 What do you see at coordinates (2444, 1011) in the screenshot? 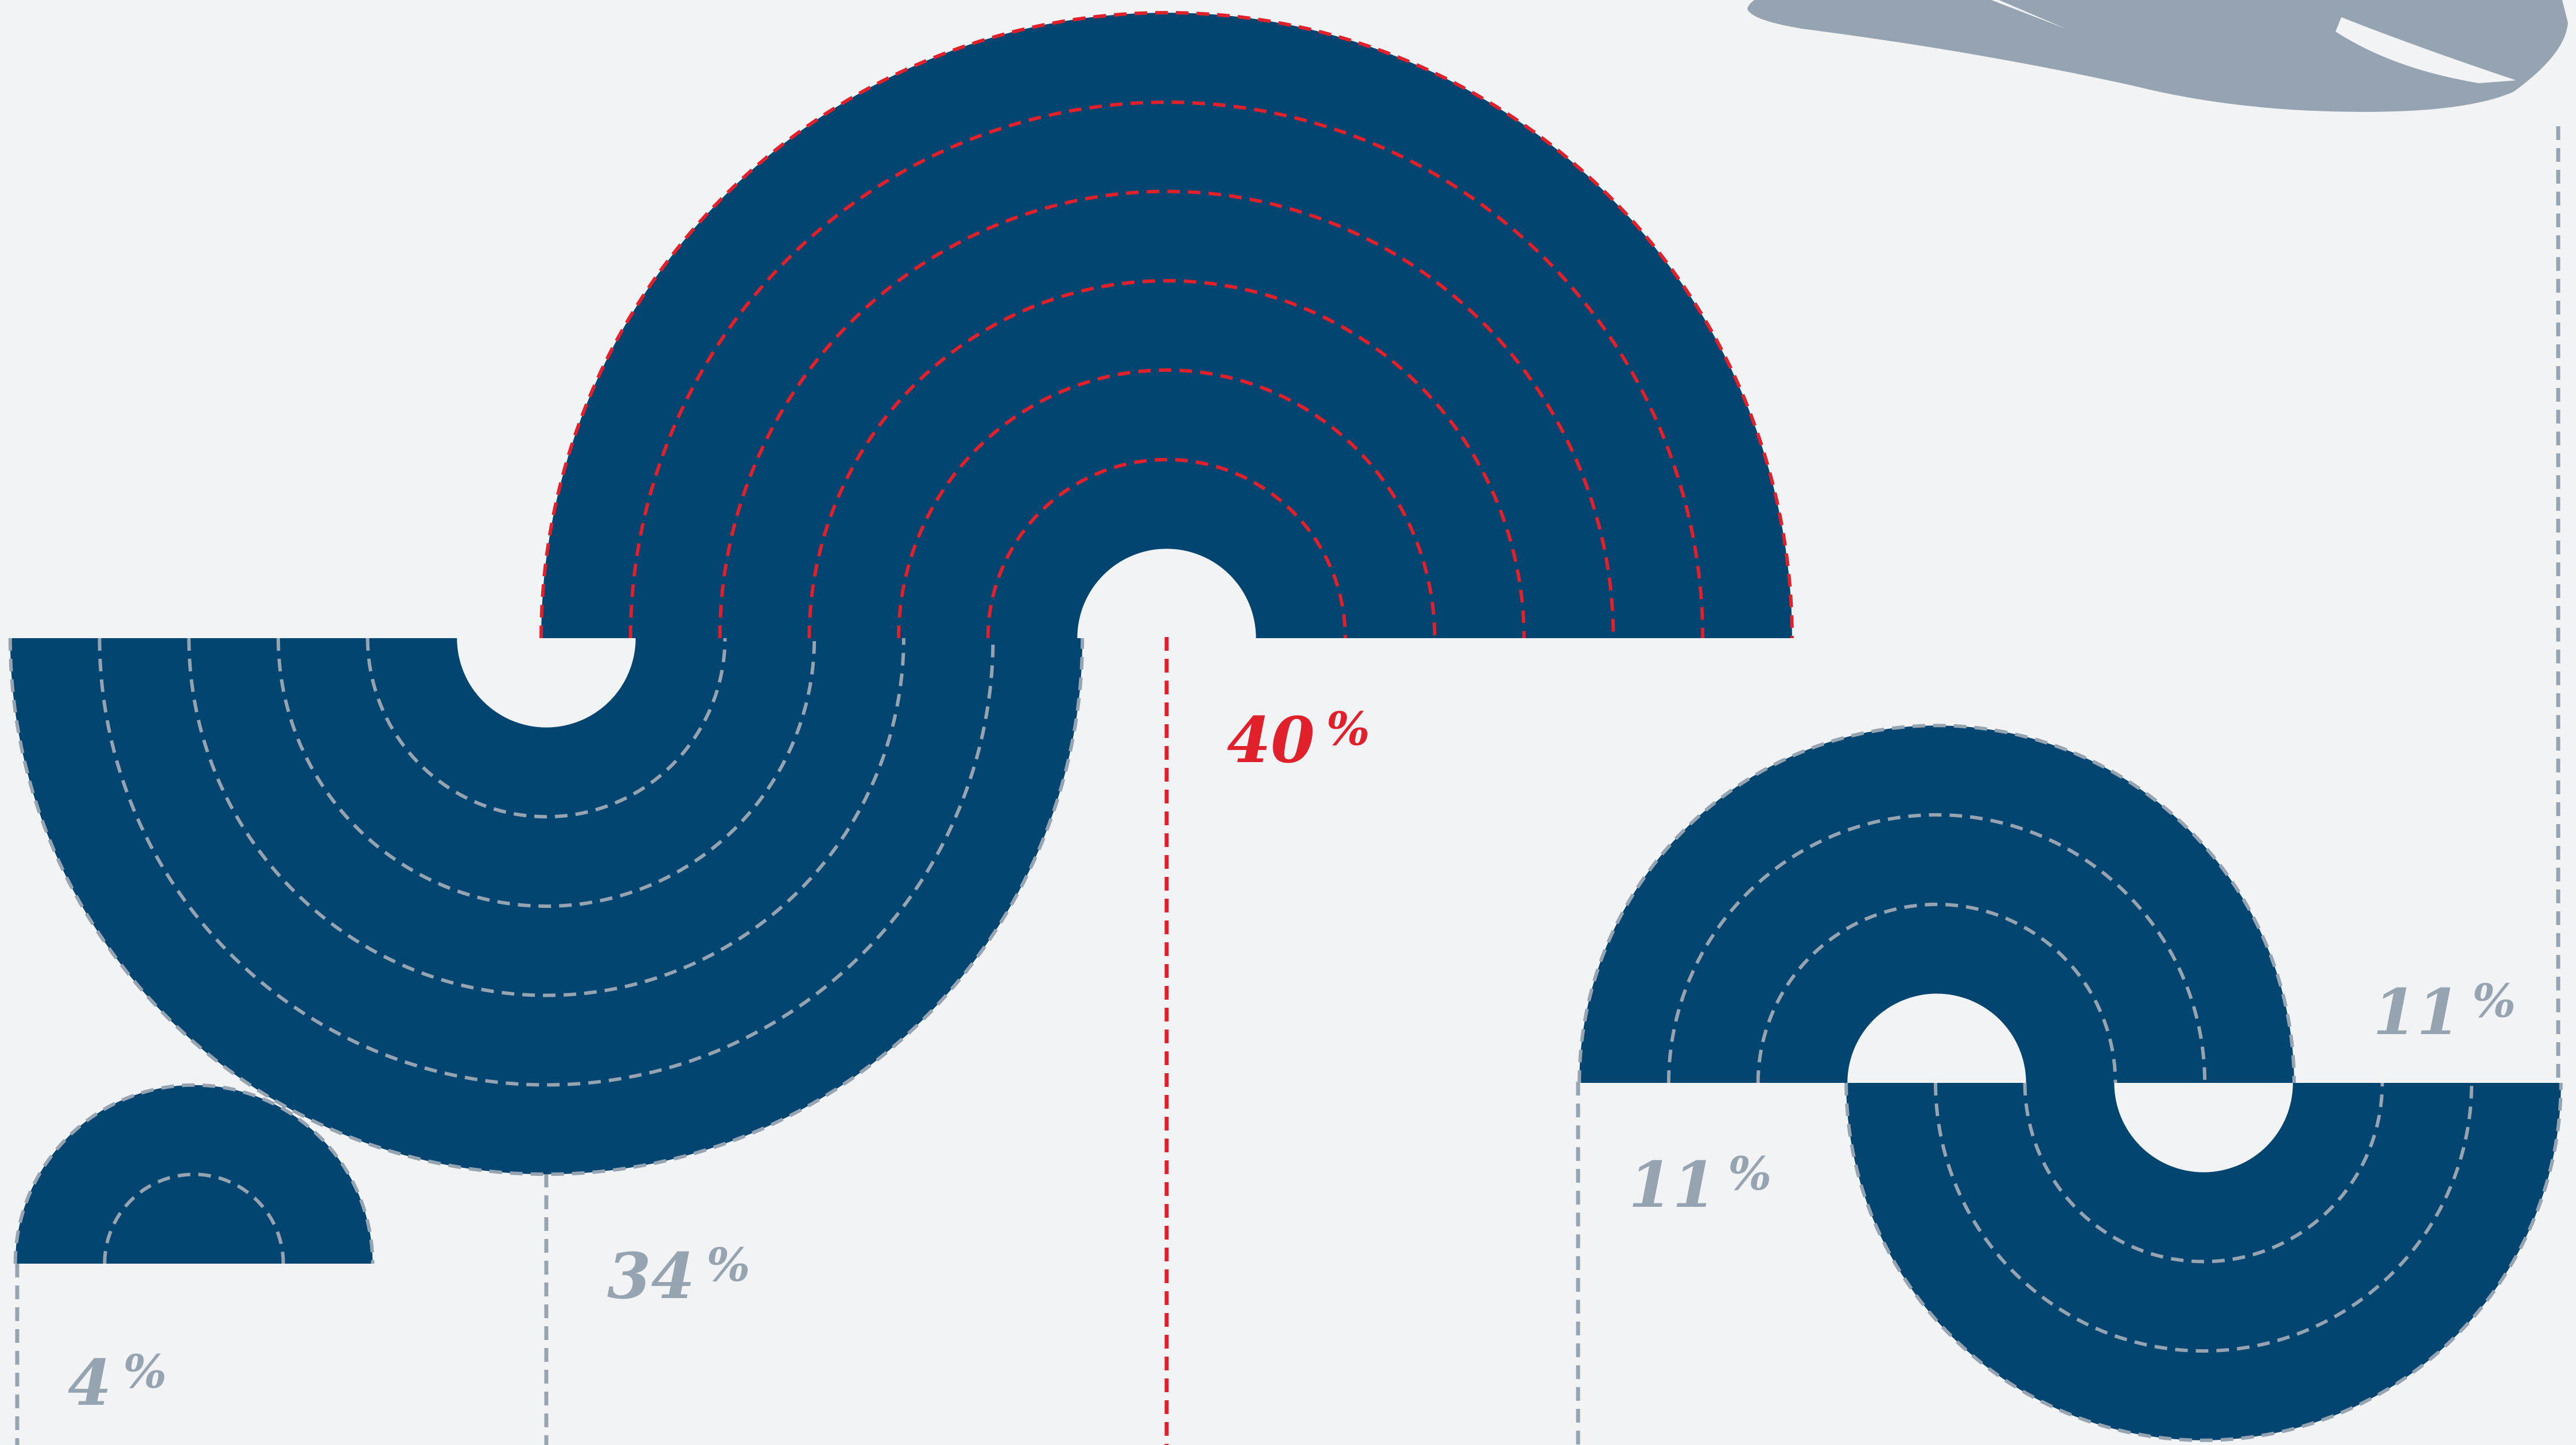
I see `percent-label-11-right: 11%` at bounding box center [2444, 1011].